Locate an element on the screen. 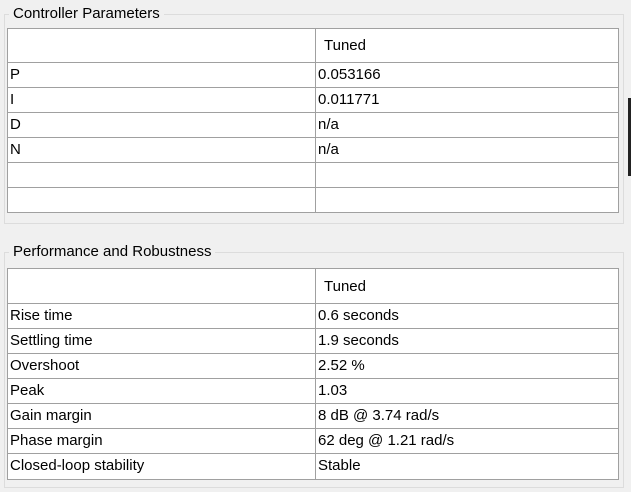 The image size is (631, 492). table-row: I 0.011771 is located at coordinates (313, 100).